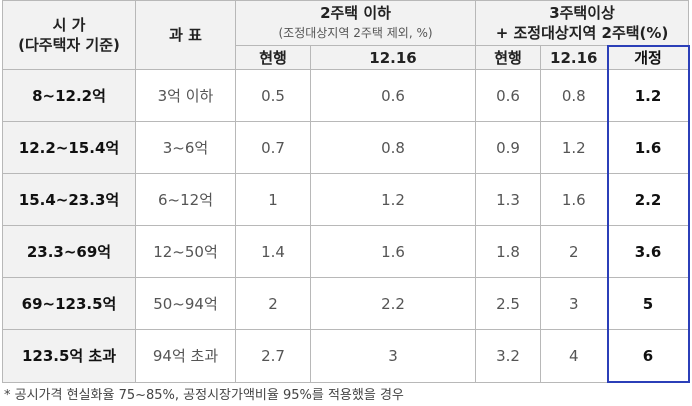 The image size is (692, 406). What do you see at coordinates (69, 45) in the screenshot?
I see `header-text: (다주택자 기준)` at bounding box center [69, 45].